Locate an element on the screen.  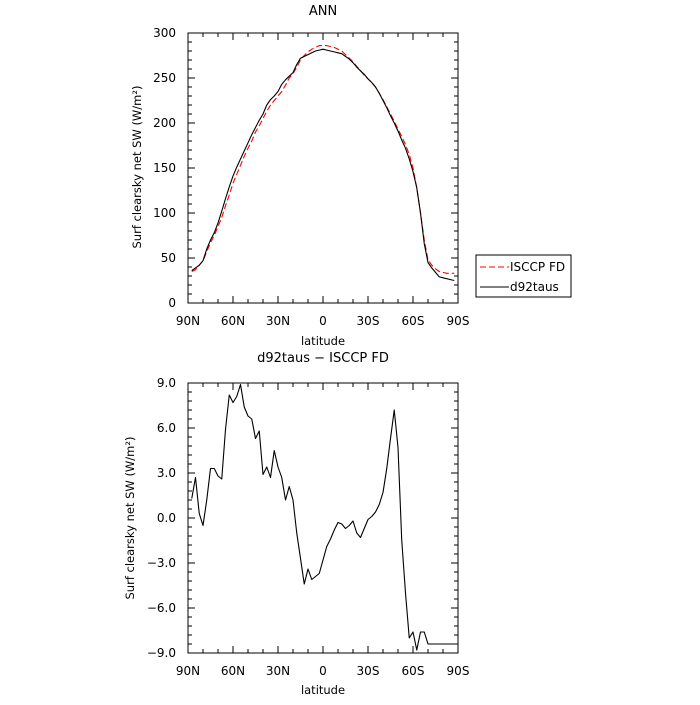
y-tick-label: −6.0 is located at coordinates (161, 608).